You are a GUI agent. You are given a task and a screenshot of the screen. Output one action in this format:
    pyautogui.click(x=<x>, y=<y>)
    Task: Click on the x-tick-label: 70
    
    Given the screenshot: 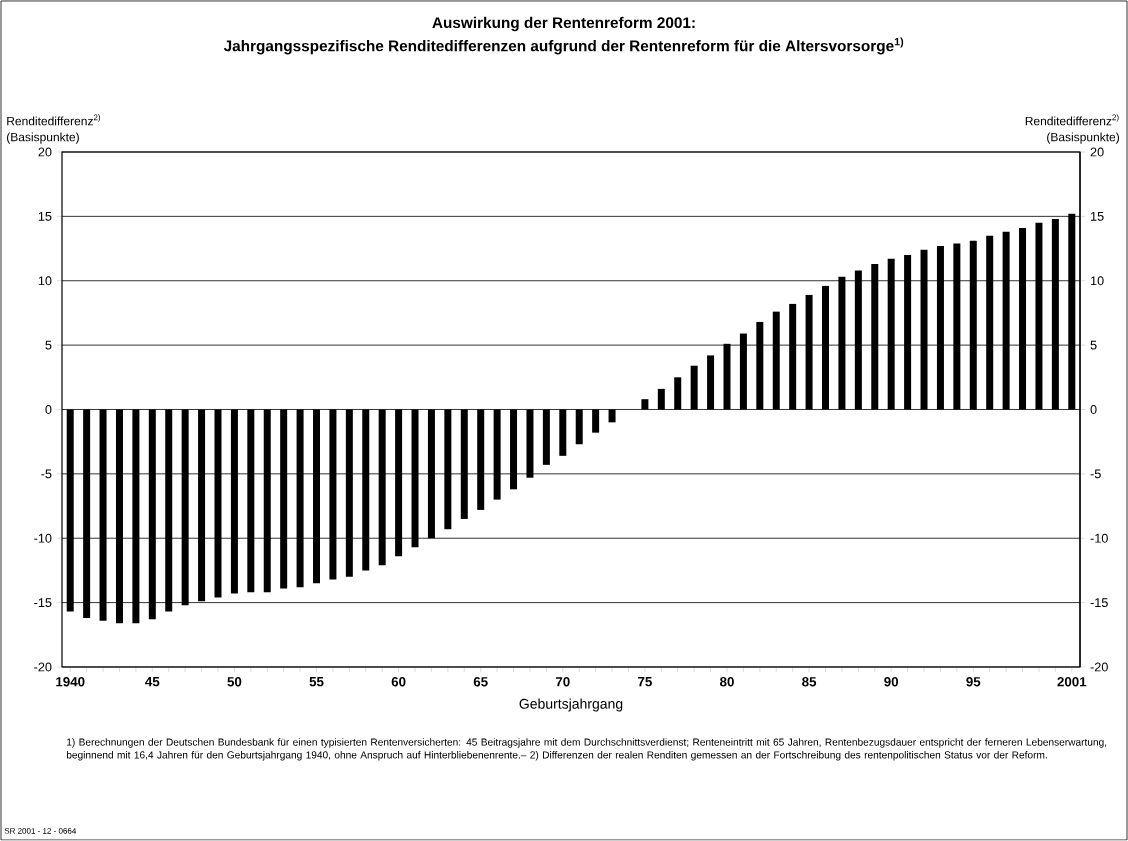 What is the action you would take?
    pyautogui.click(x=562, y=682)
    